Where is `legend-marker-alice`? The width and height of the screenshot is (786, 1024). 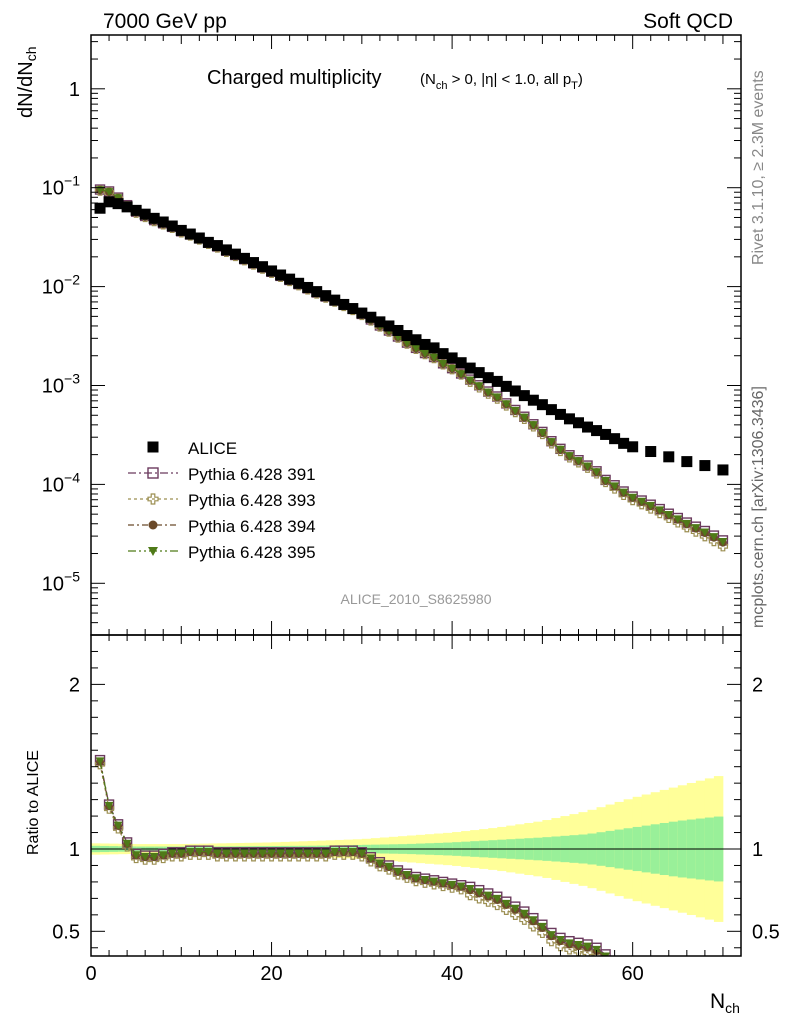
legend-marker-alice is located at coordinates (153, 447).